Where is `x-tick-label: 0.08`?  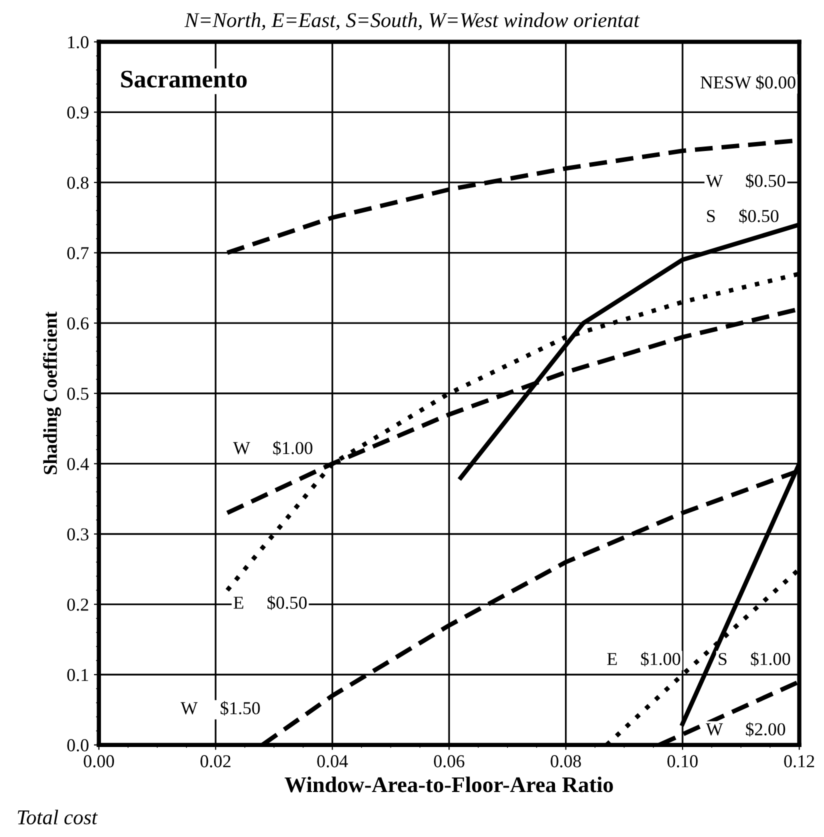 x-tick-label: 0.08 is located at coordinates (565, 761).